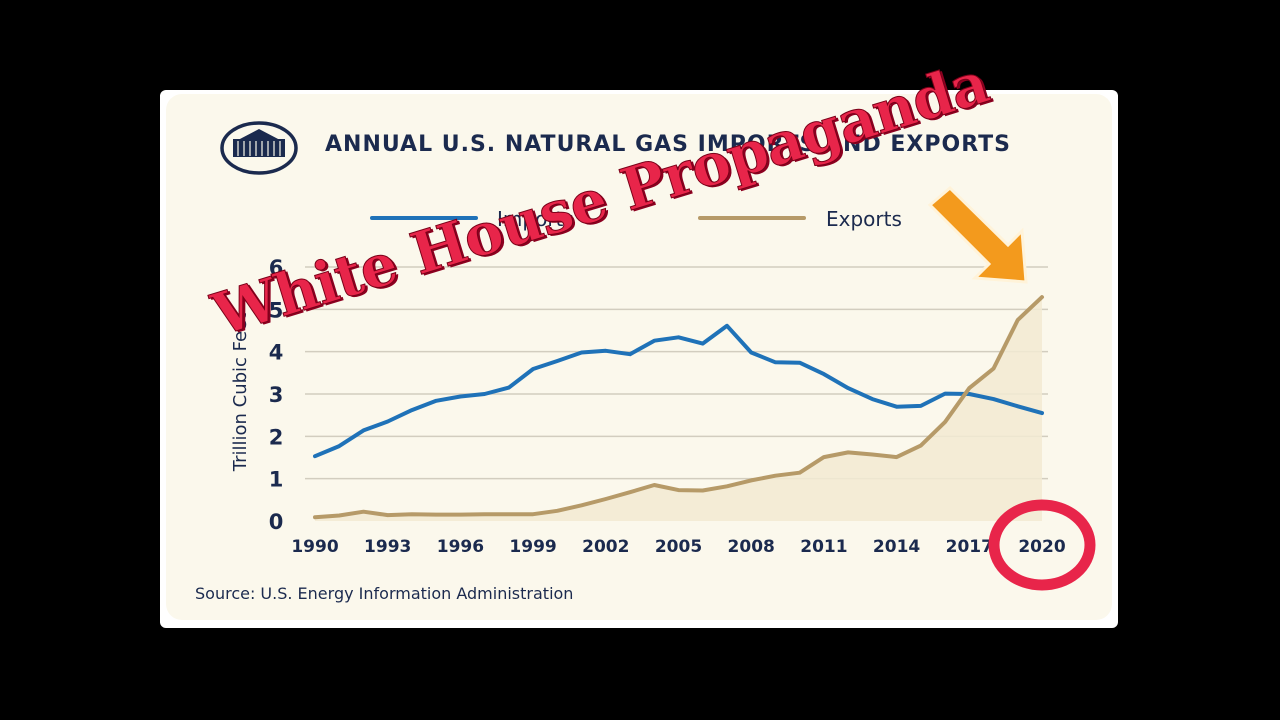  I want to click on legend-imports-label: Imports, so click(535, 219).